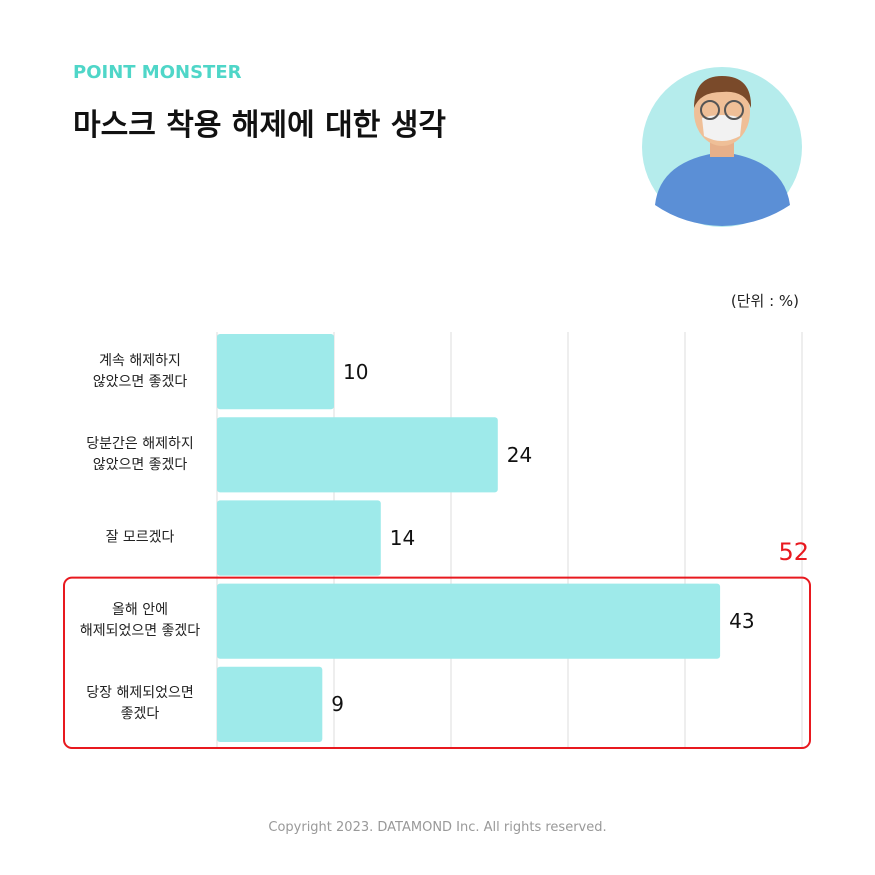 This screenshot has height=875, width=875. I want to click on value-label: 24, so click(519, 454).